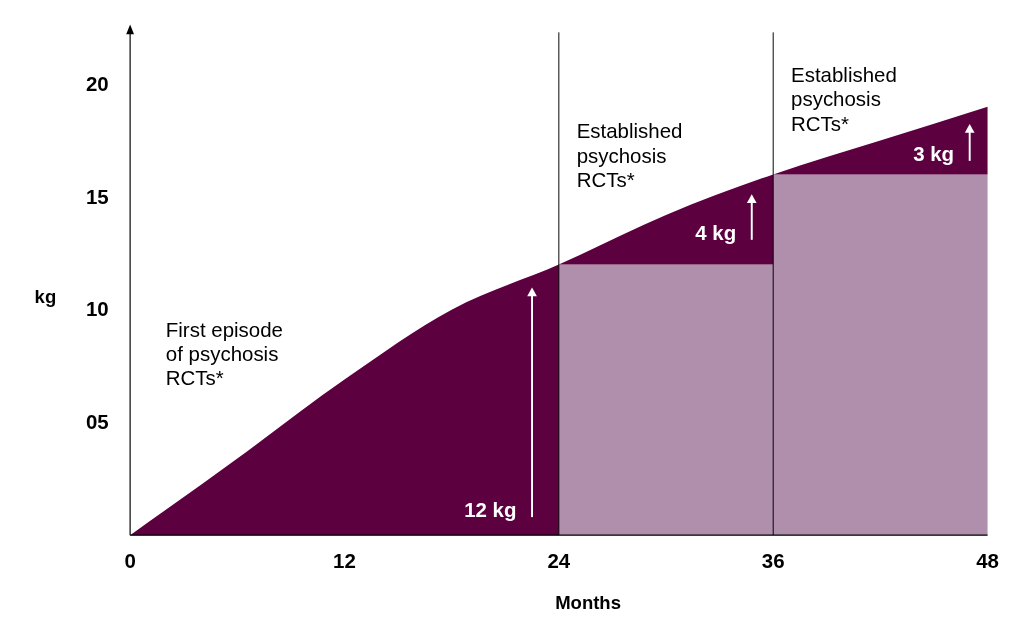 This screenshot has height=624, width=1029. What do you see at coordinates (344, 561) in the screenshot?
I see `x-tick-label: 12` at bounding box center [344, 561].